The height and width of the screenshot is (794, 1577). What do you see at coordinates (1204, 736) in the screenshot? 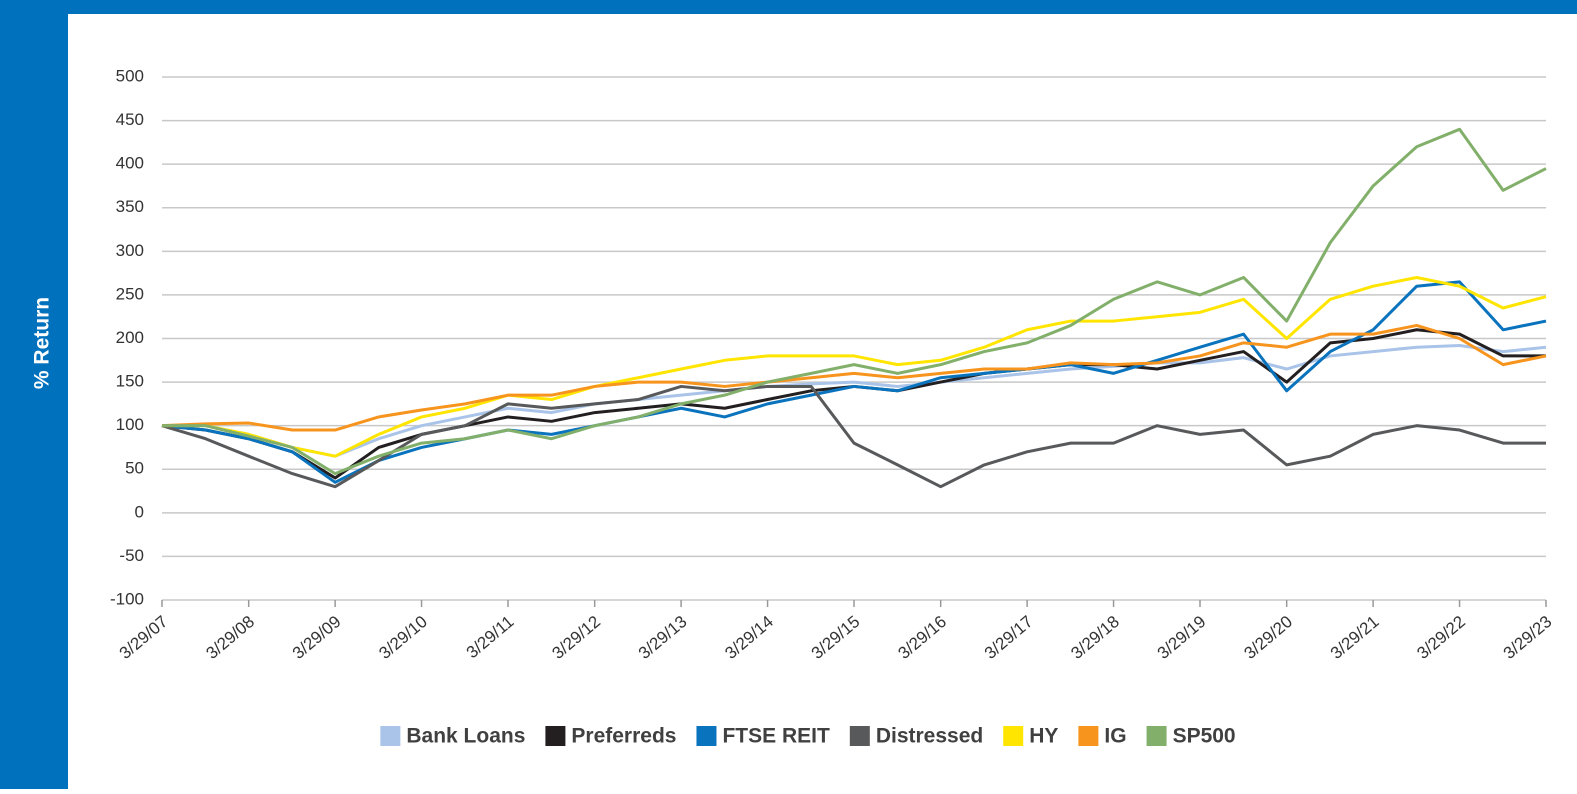
I see `legend-label: SP500` at bounding box center [1204, 736].